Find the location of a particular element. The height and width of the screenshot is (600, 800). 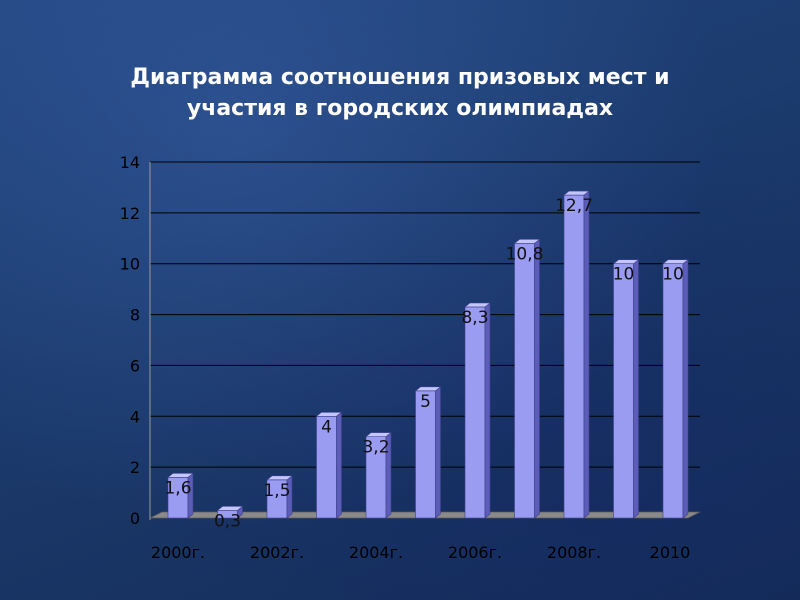

data-label: 8,3 is located at coordinates (474, 318).